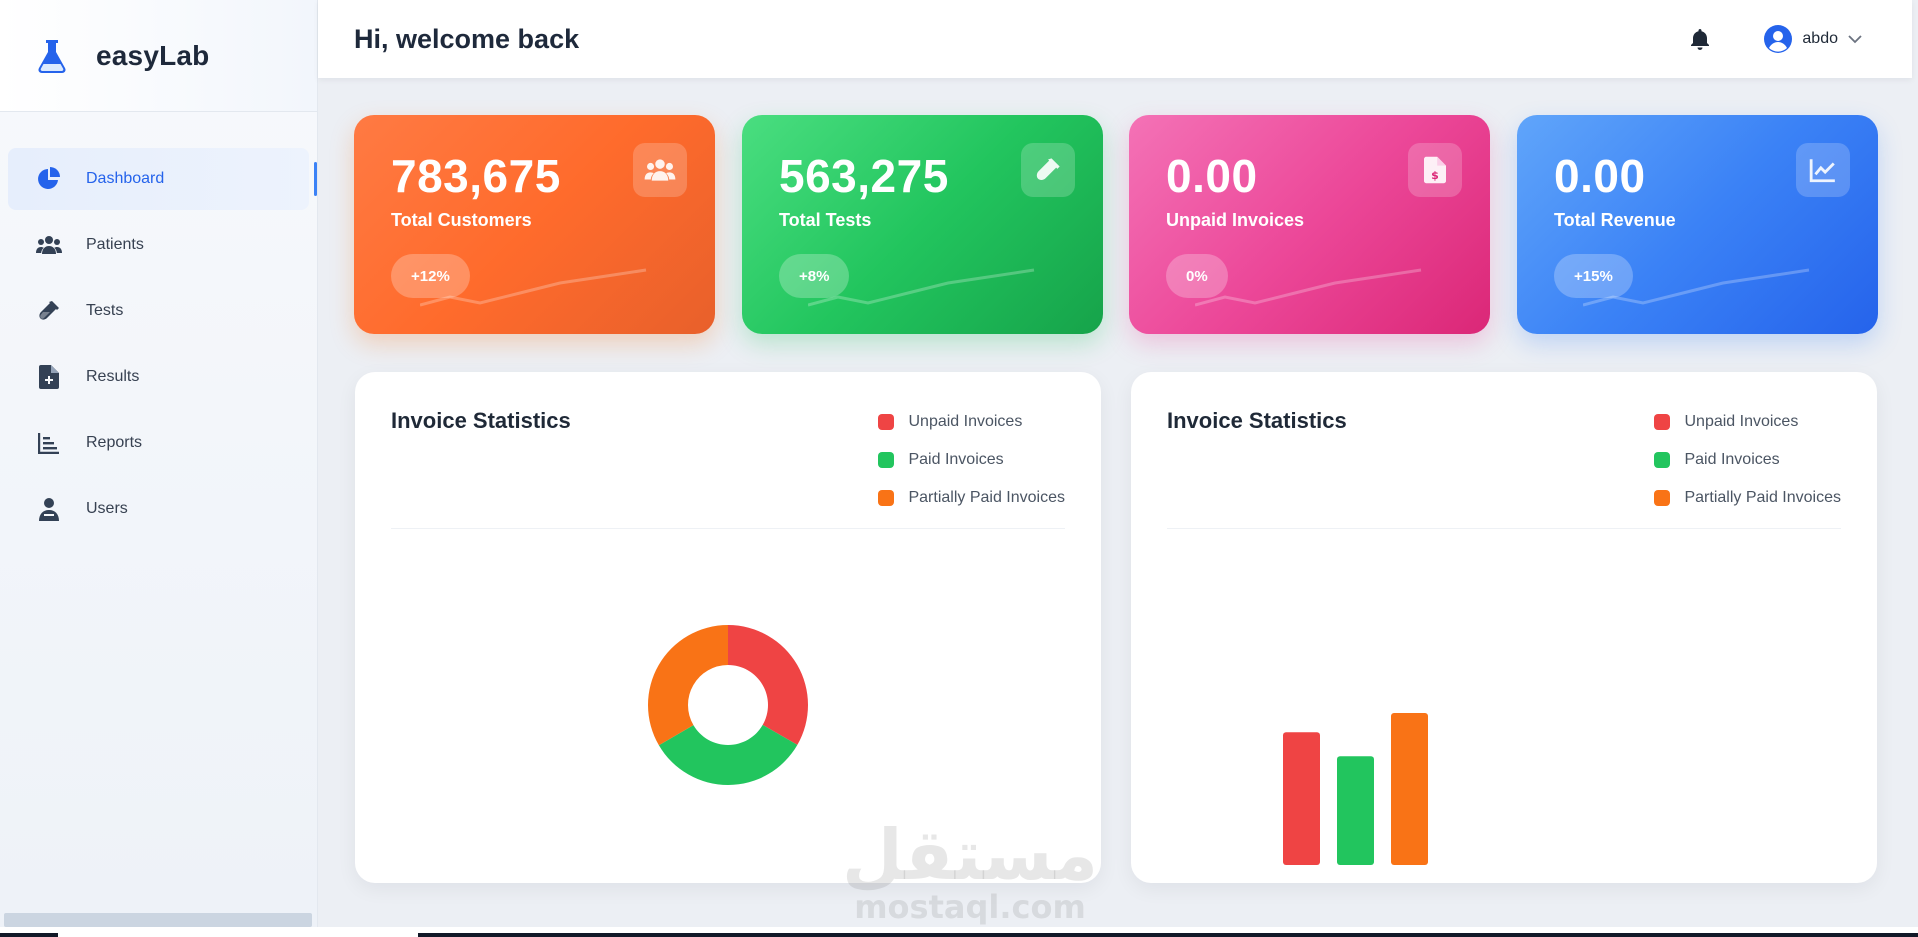 Image resolution: width=1918 pixels, height=937 pixels. I want to click on user-menu: abdo, so click(1813, 39).